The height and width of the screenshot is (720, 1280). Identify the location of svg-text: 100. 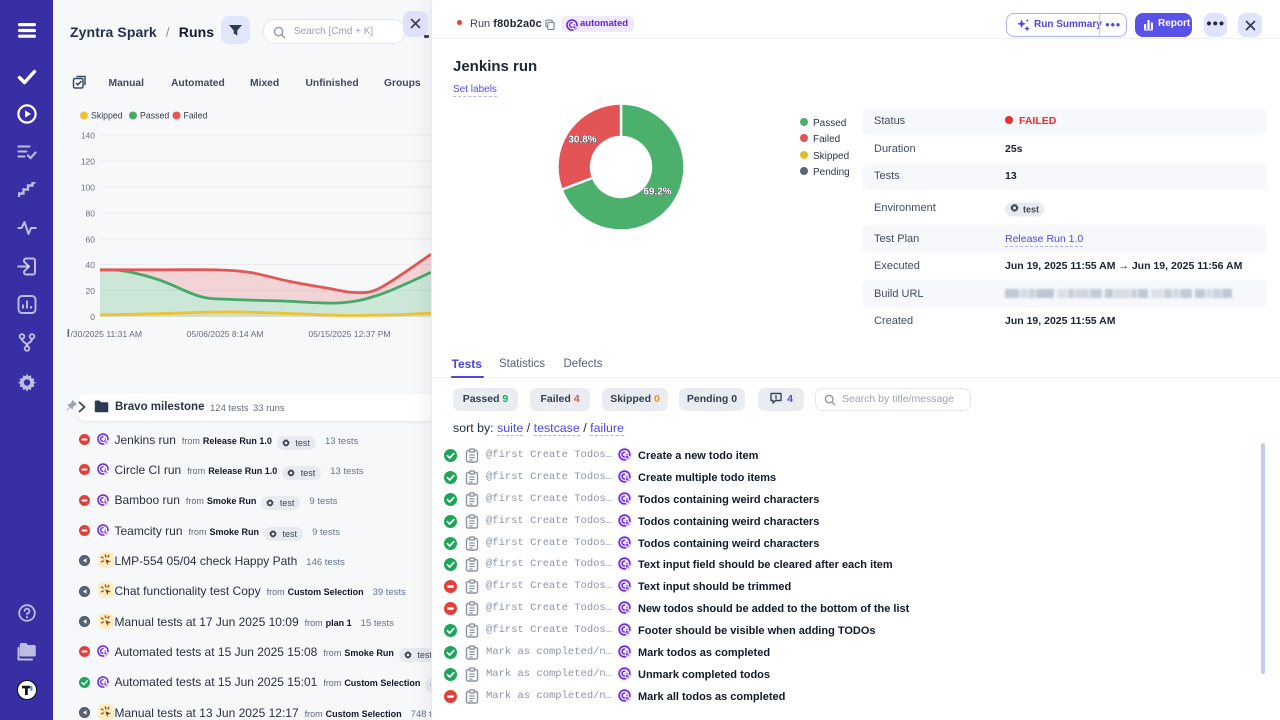
(88, 188).